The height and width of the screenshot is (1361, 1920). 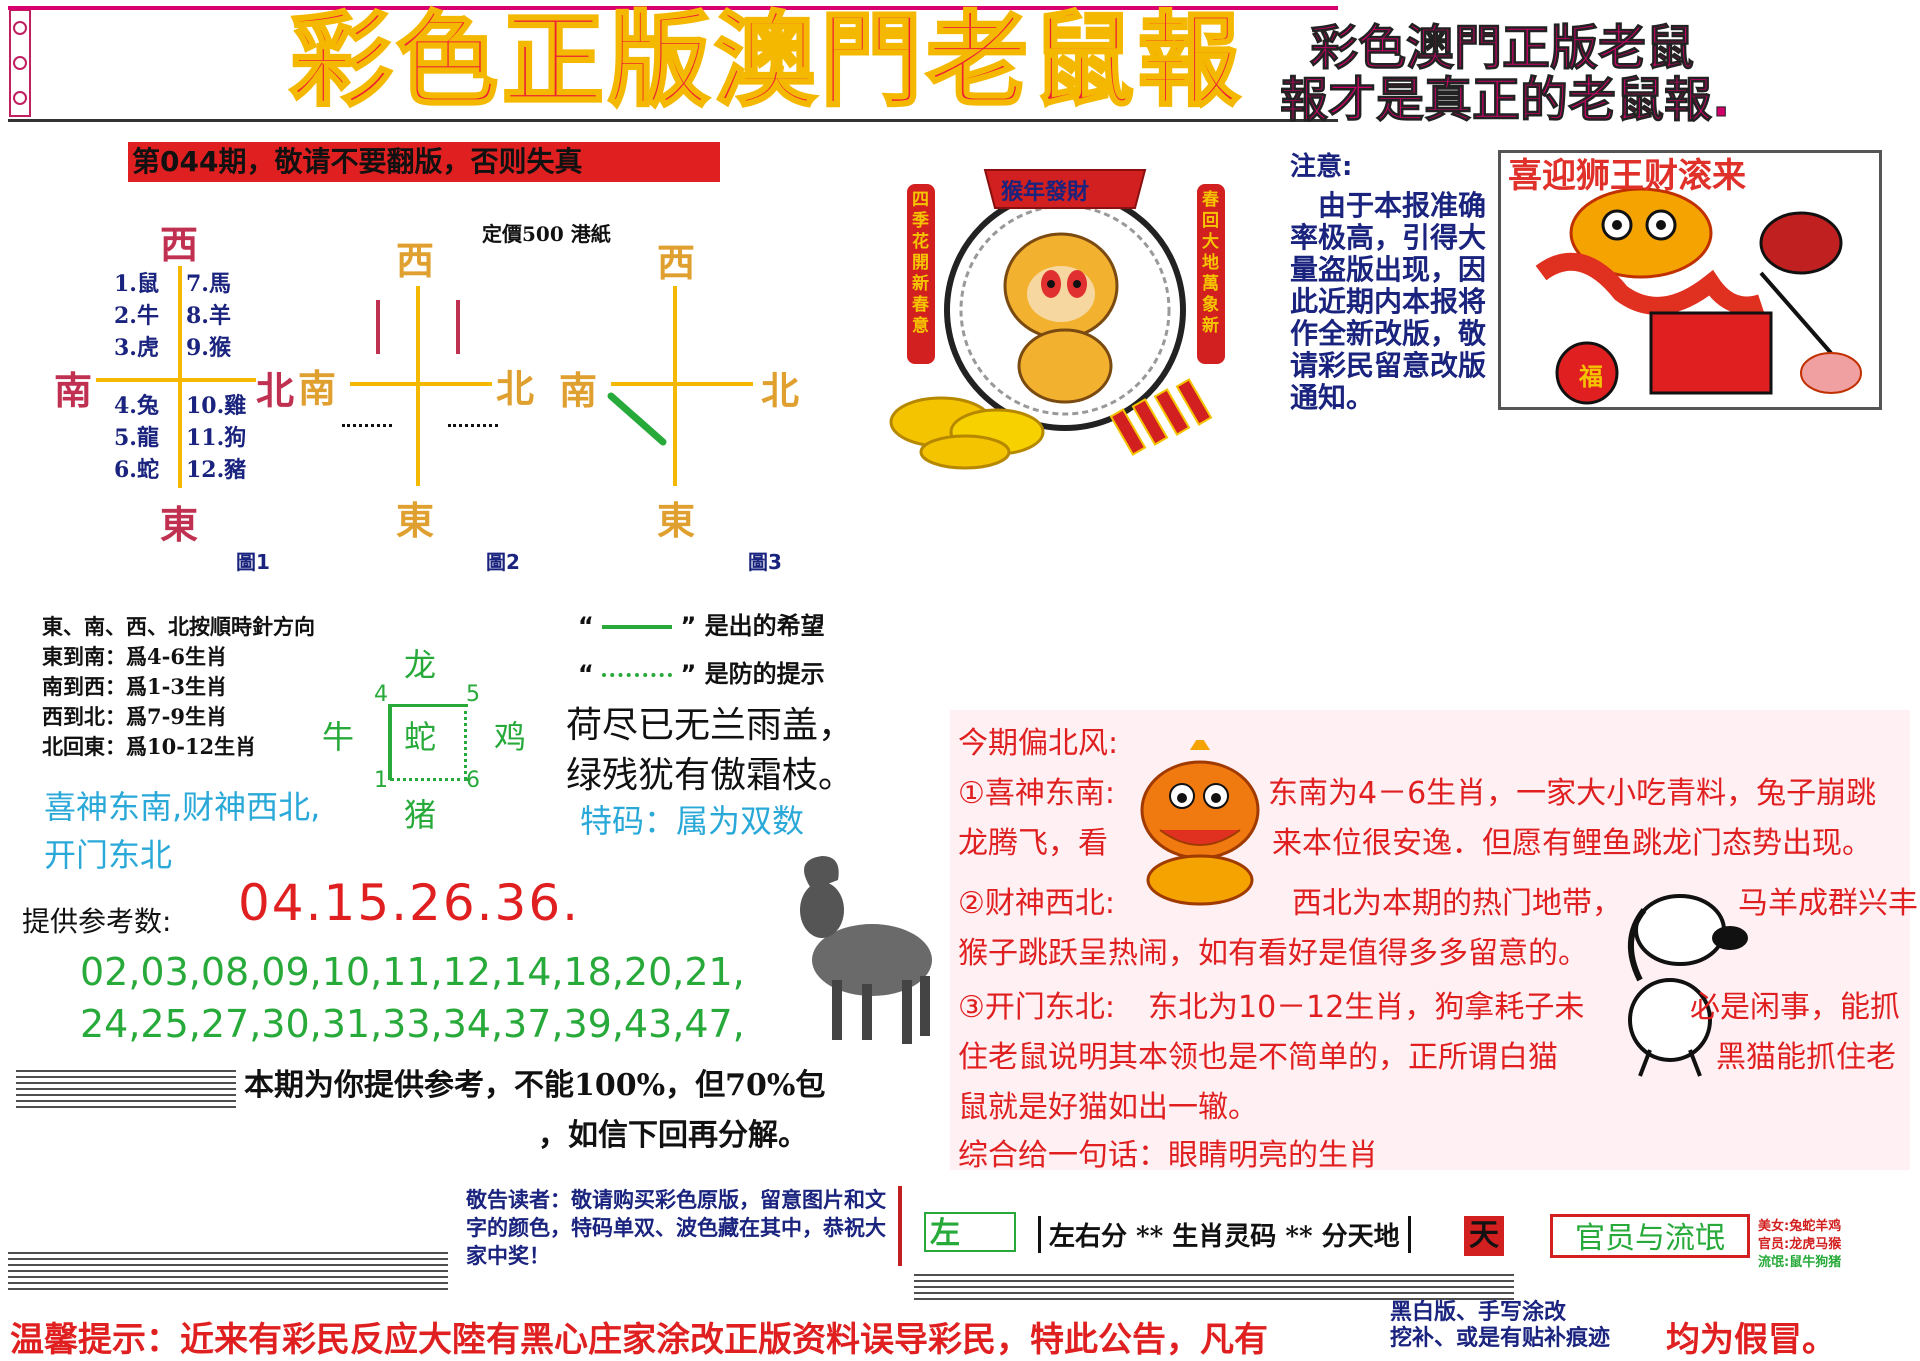 What do you see at coordinates (1457, 903) in the screenshot?
I see `wind-p2-text-a: 西北为本期的热门地带，` at bounding box center [1457, 903].